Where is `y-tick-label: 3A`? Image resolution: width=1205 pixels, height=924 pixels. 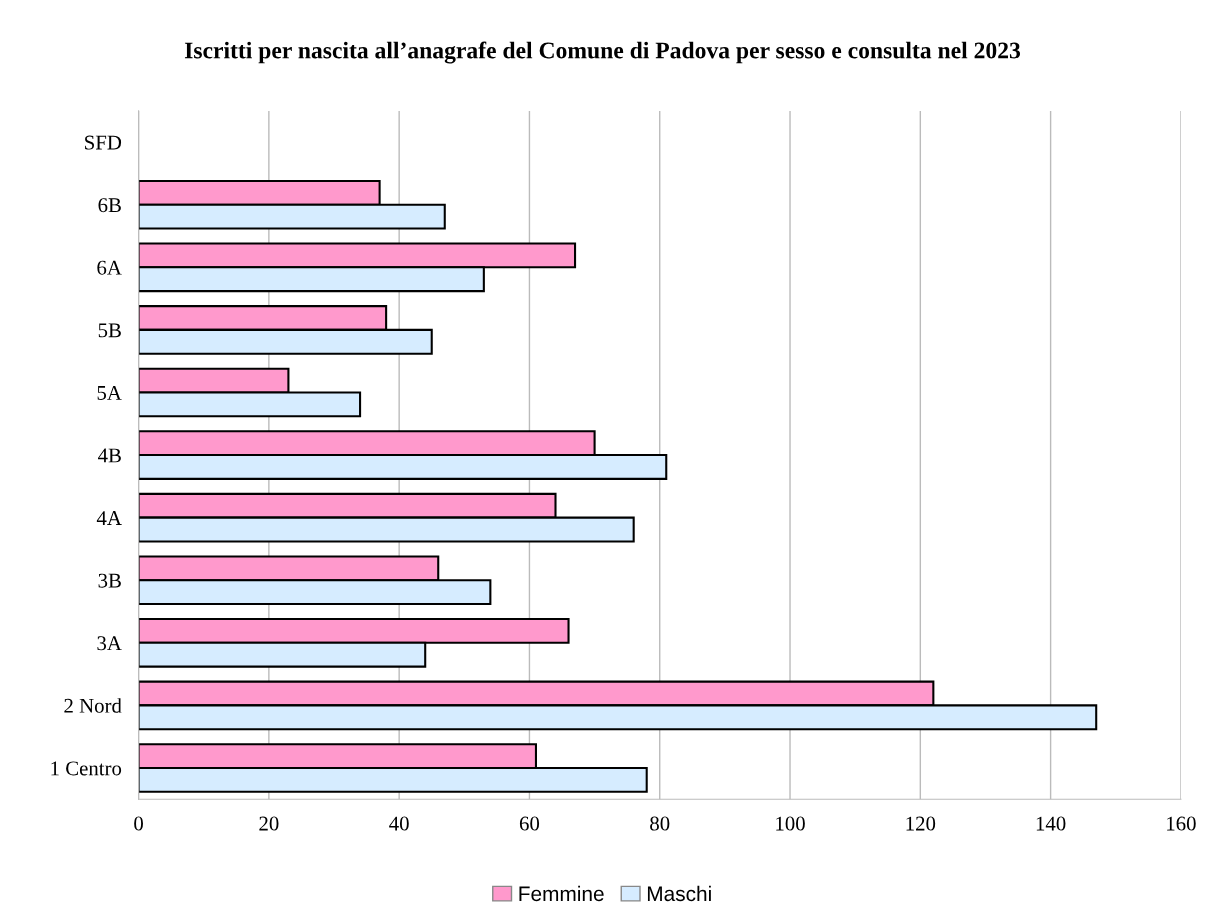 y-tick-label: 3A is located at coordinates (109, 643).